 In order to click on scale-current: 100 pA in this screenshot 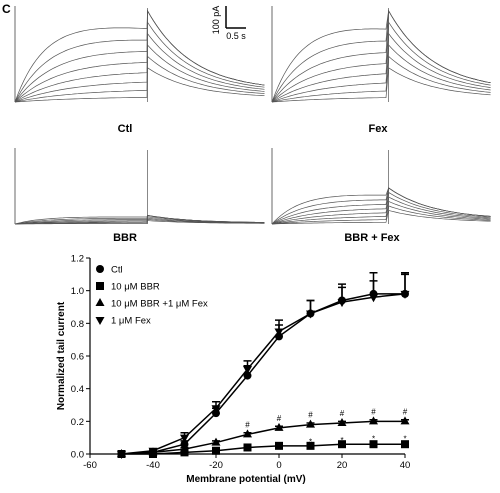, I will do `click(216, 20)`.